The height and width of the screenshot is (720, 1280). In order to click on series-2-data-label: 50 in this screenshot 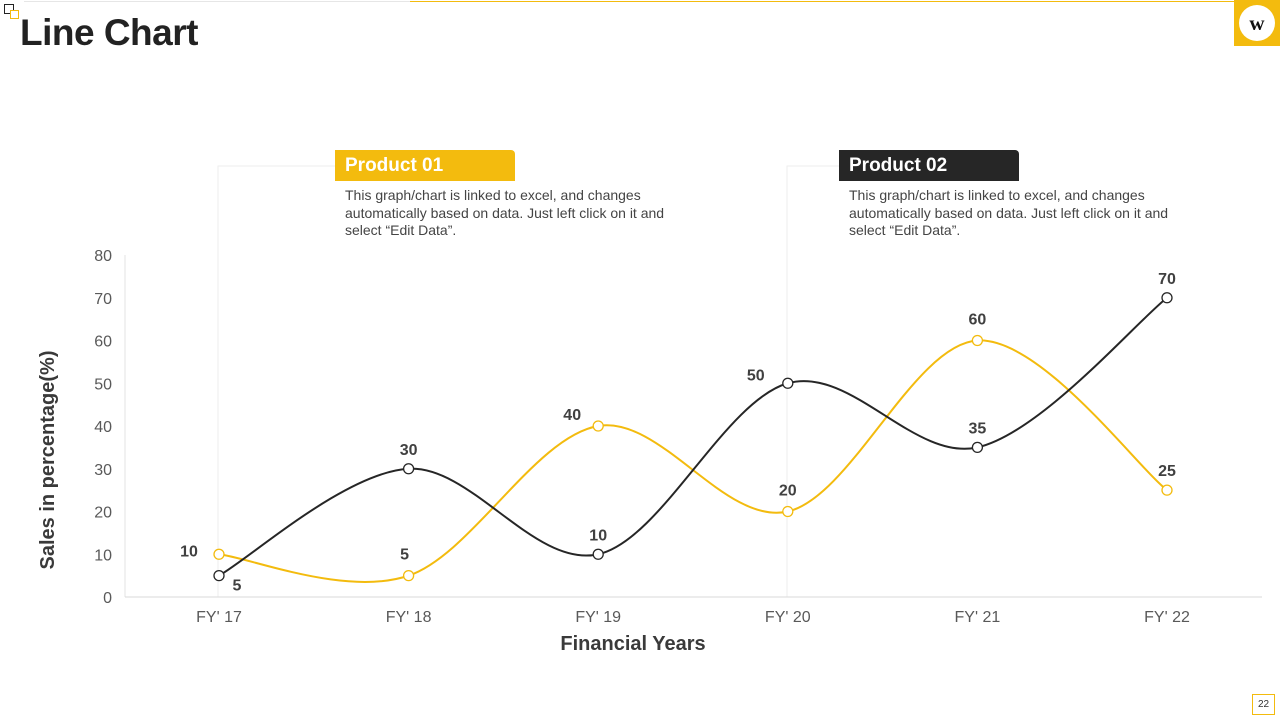, I will do `click(756, 375)`.